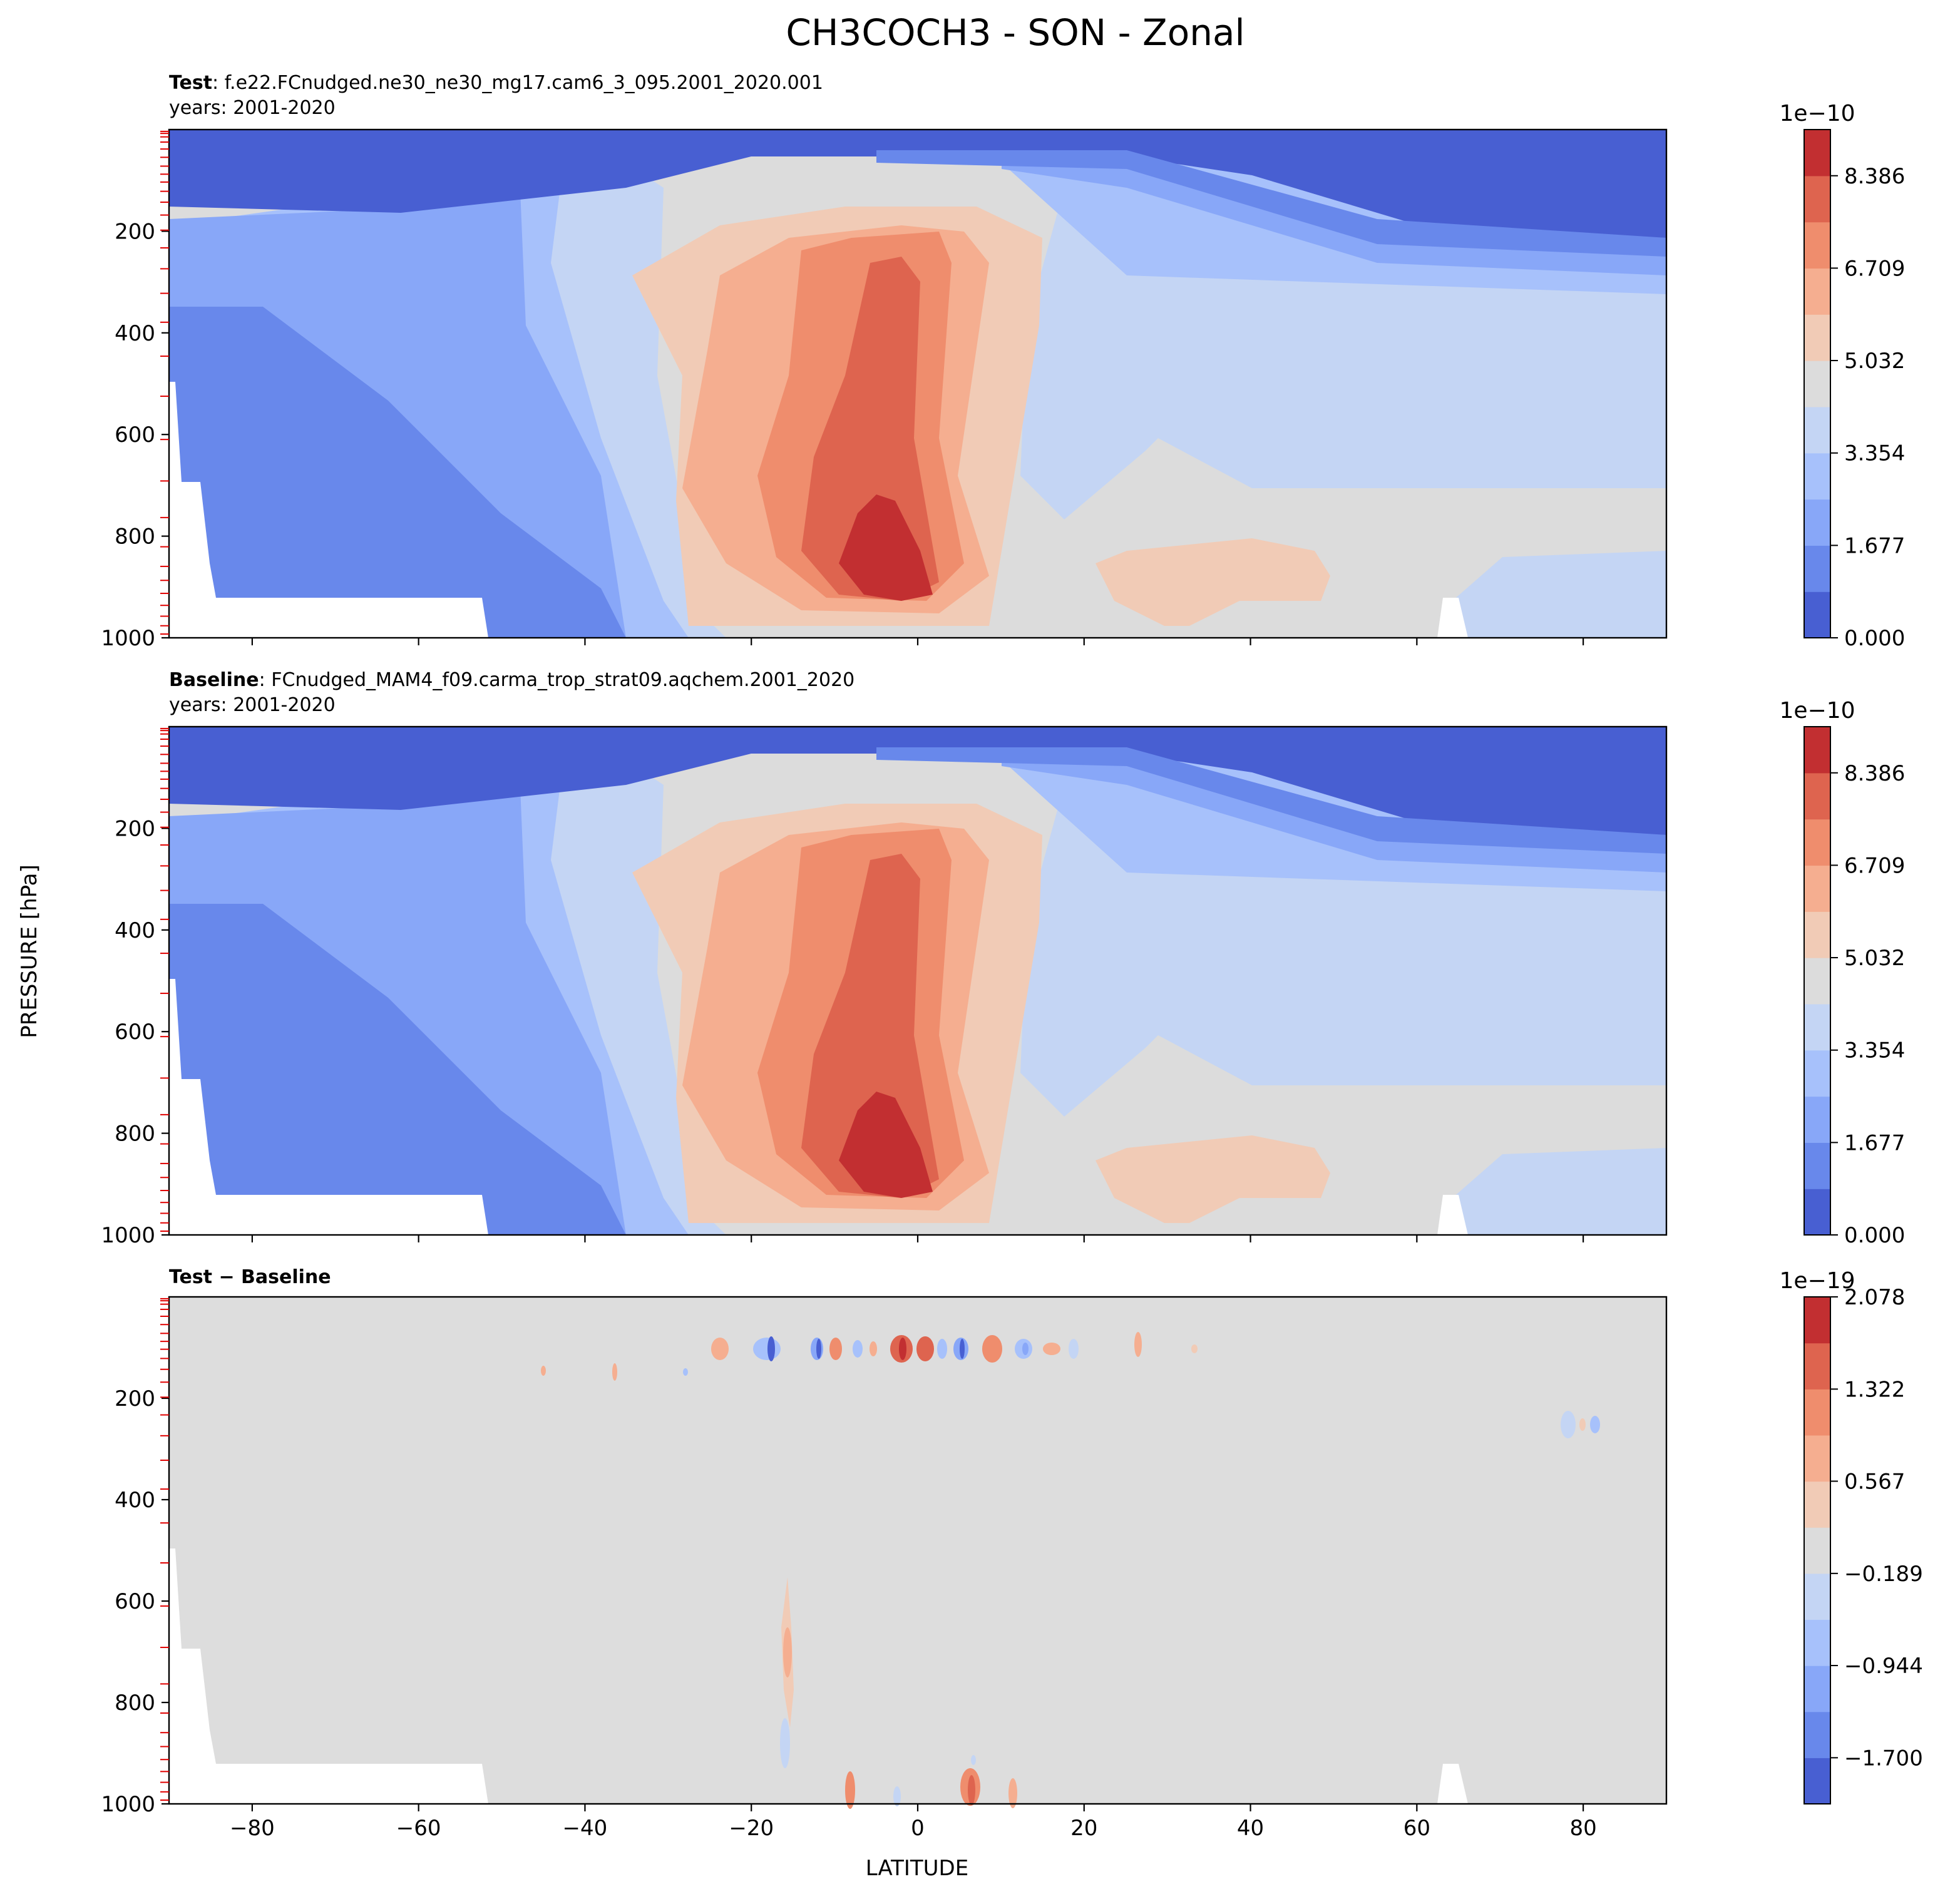  I want to click on x-axis-label: LATITUDE, so click(917, 1868).